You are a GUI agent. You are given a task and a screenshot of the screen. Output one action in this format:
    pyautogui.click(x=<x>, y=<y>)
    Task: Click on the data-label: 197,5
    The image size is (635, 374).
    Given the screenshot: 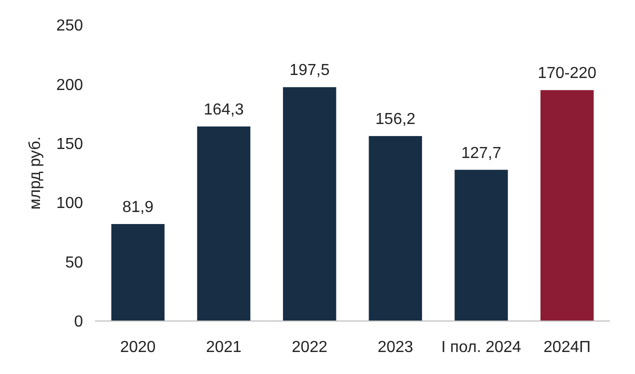 What is the action you would take?
    pyautogui.click(x=310, y=71)
    